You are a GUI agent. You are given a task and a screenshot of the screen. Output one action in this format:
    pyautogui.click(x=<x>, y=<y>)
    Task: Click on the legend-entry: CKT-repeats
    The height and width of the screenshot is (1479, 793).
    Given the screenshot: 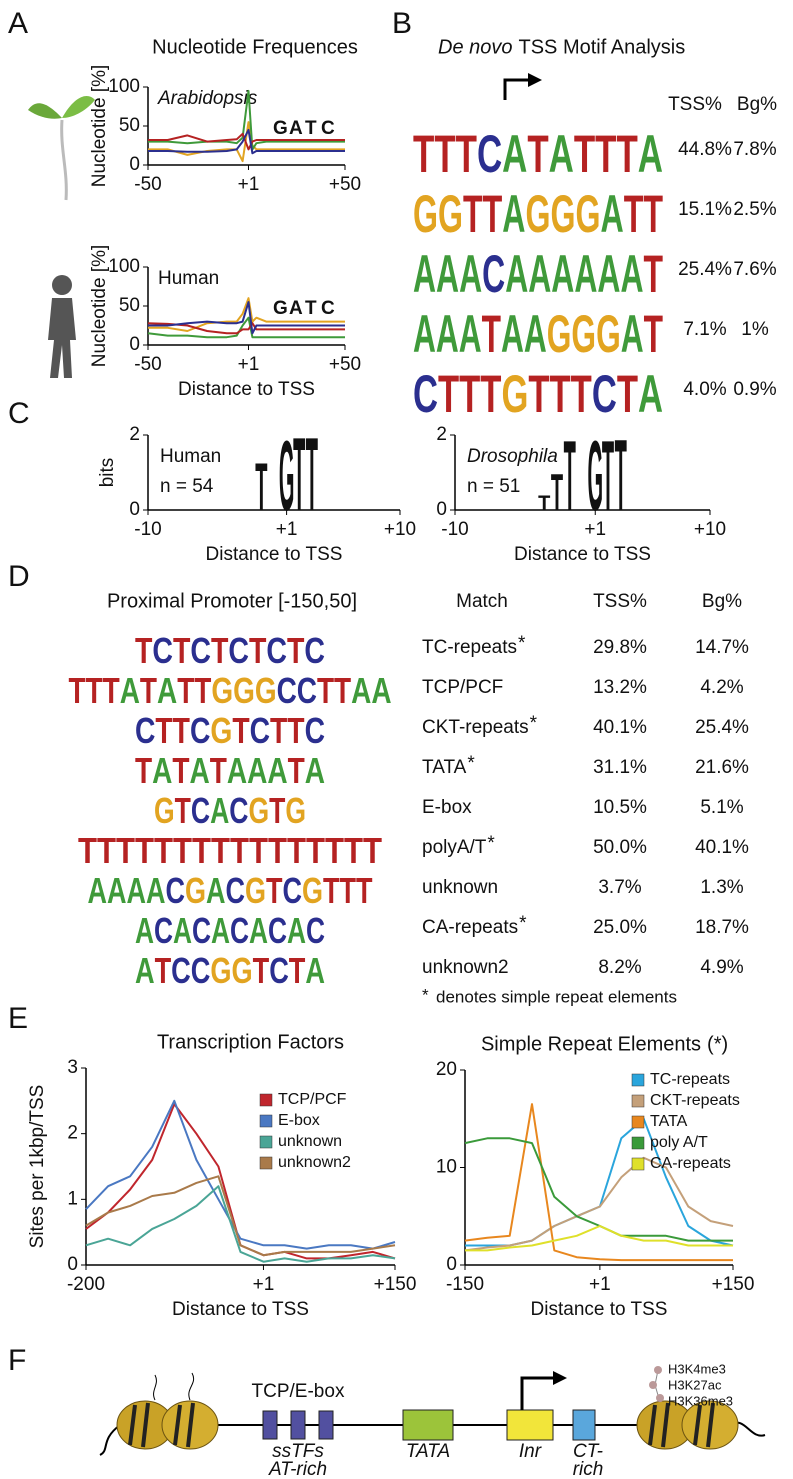 What is the action you would take?
    pyautogui.click(x=695, y=1100)
    